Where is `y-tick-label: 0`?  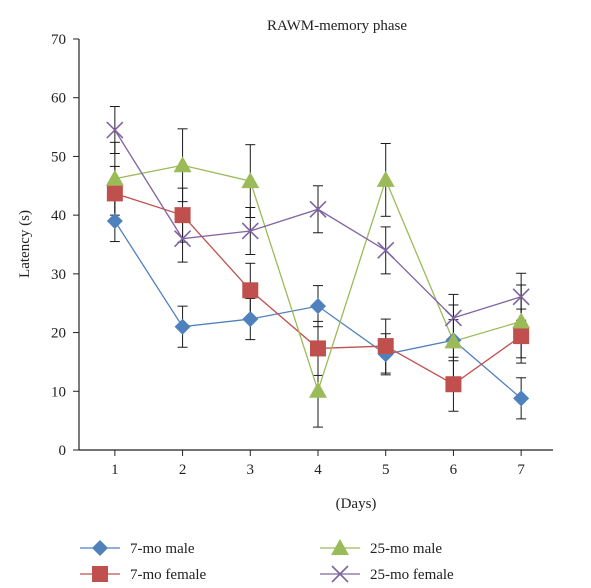 y-tick-label: 0 is located at coordinates (63, 451).